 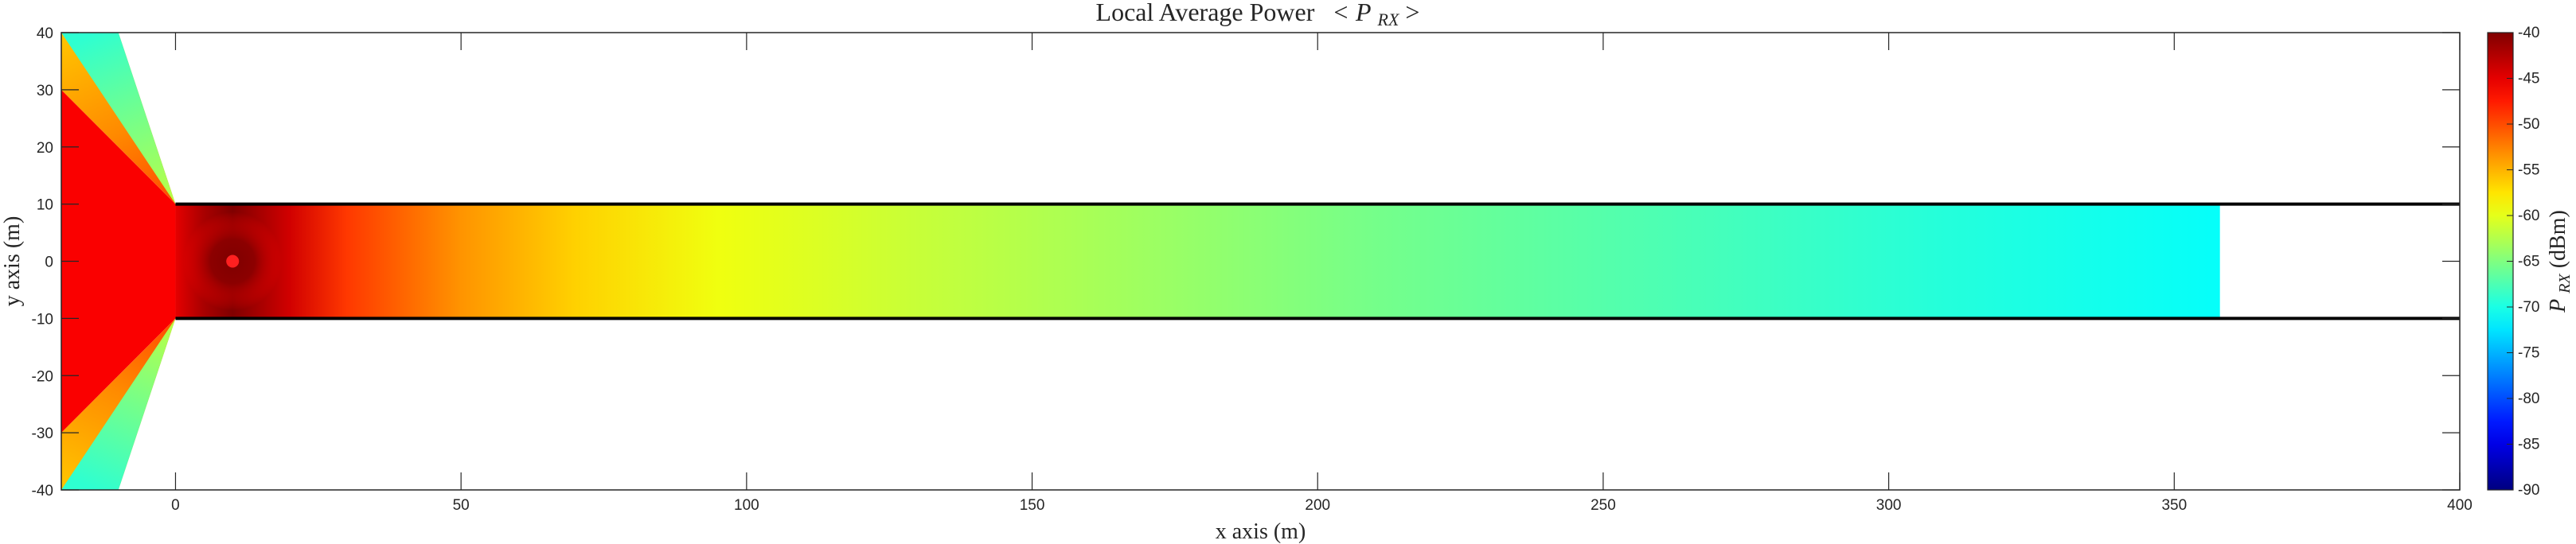 I want to click on y-axis-label: y axis (m), so click(x=12, y=261).